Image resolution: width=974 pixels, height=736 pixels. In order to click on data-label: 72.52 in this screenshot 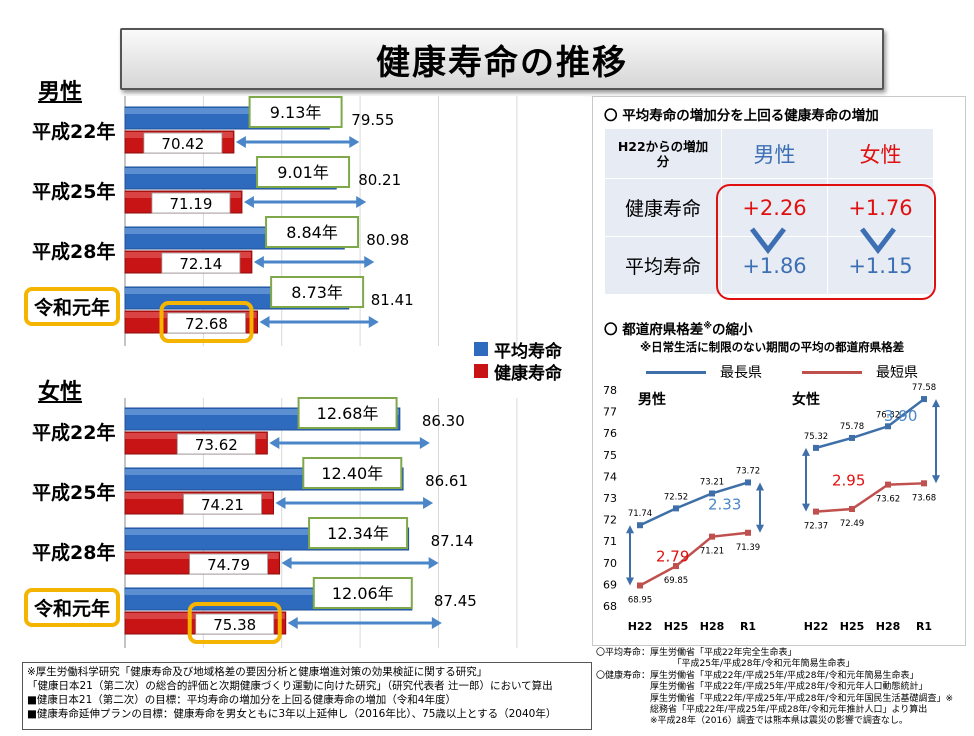, I will do `click(676, 497)`.